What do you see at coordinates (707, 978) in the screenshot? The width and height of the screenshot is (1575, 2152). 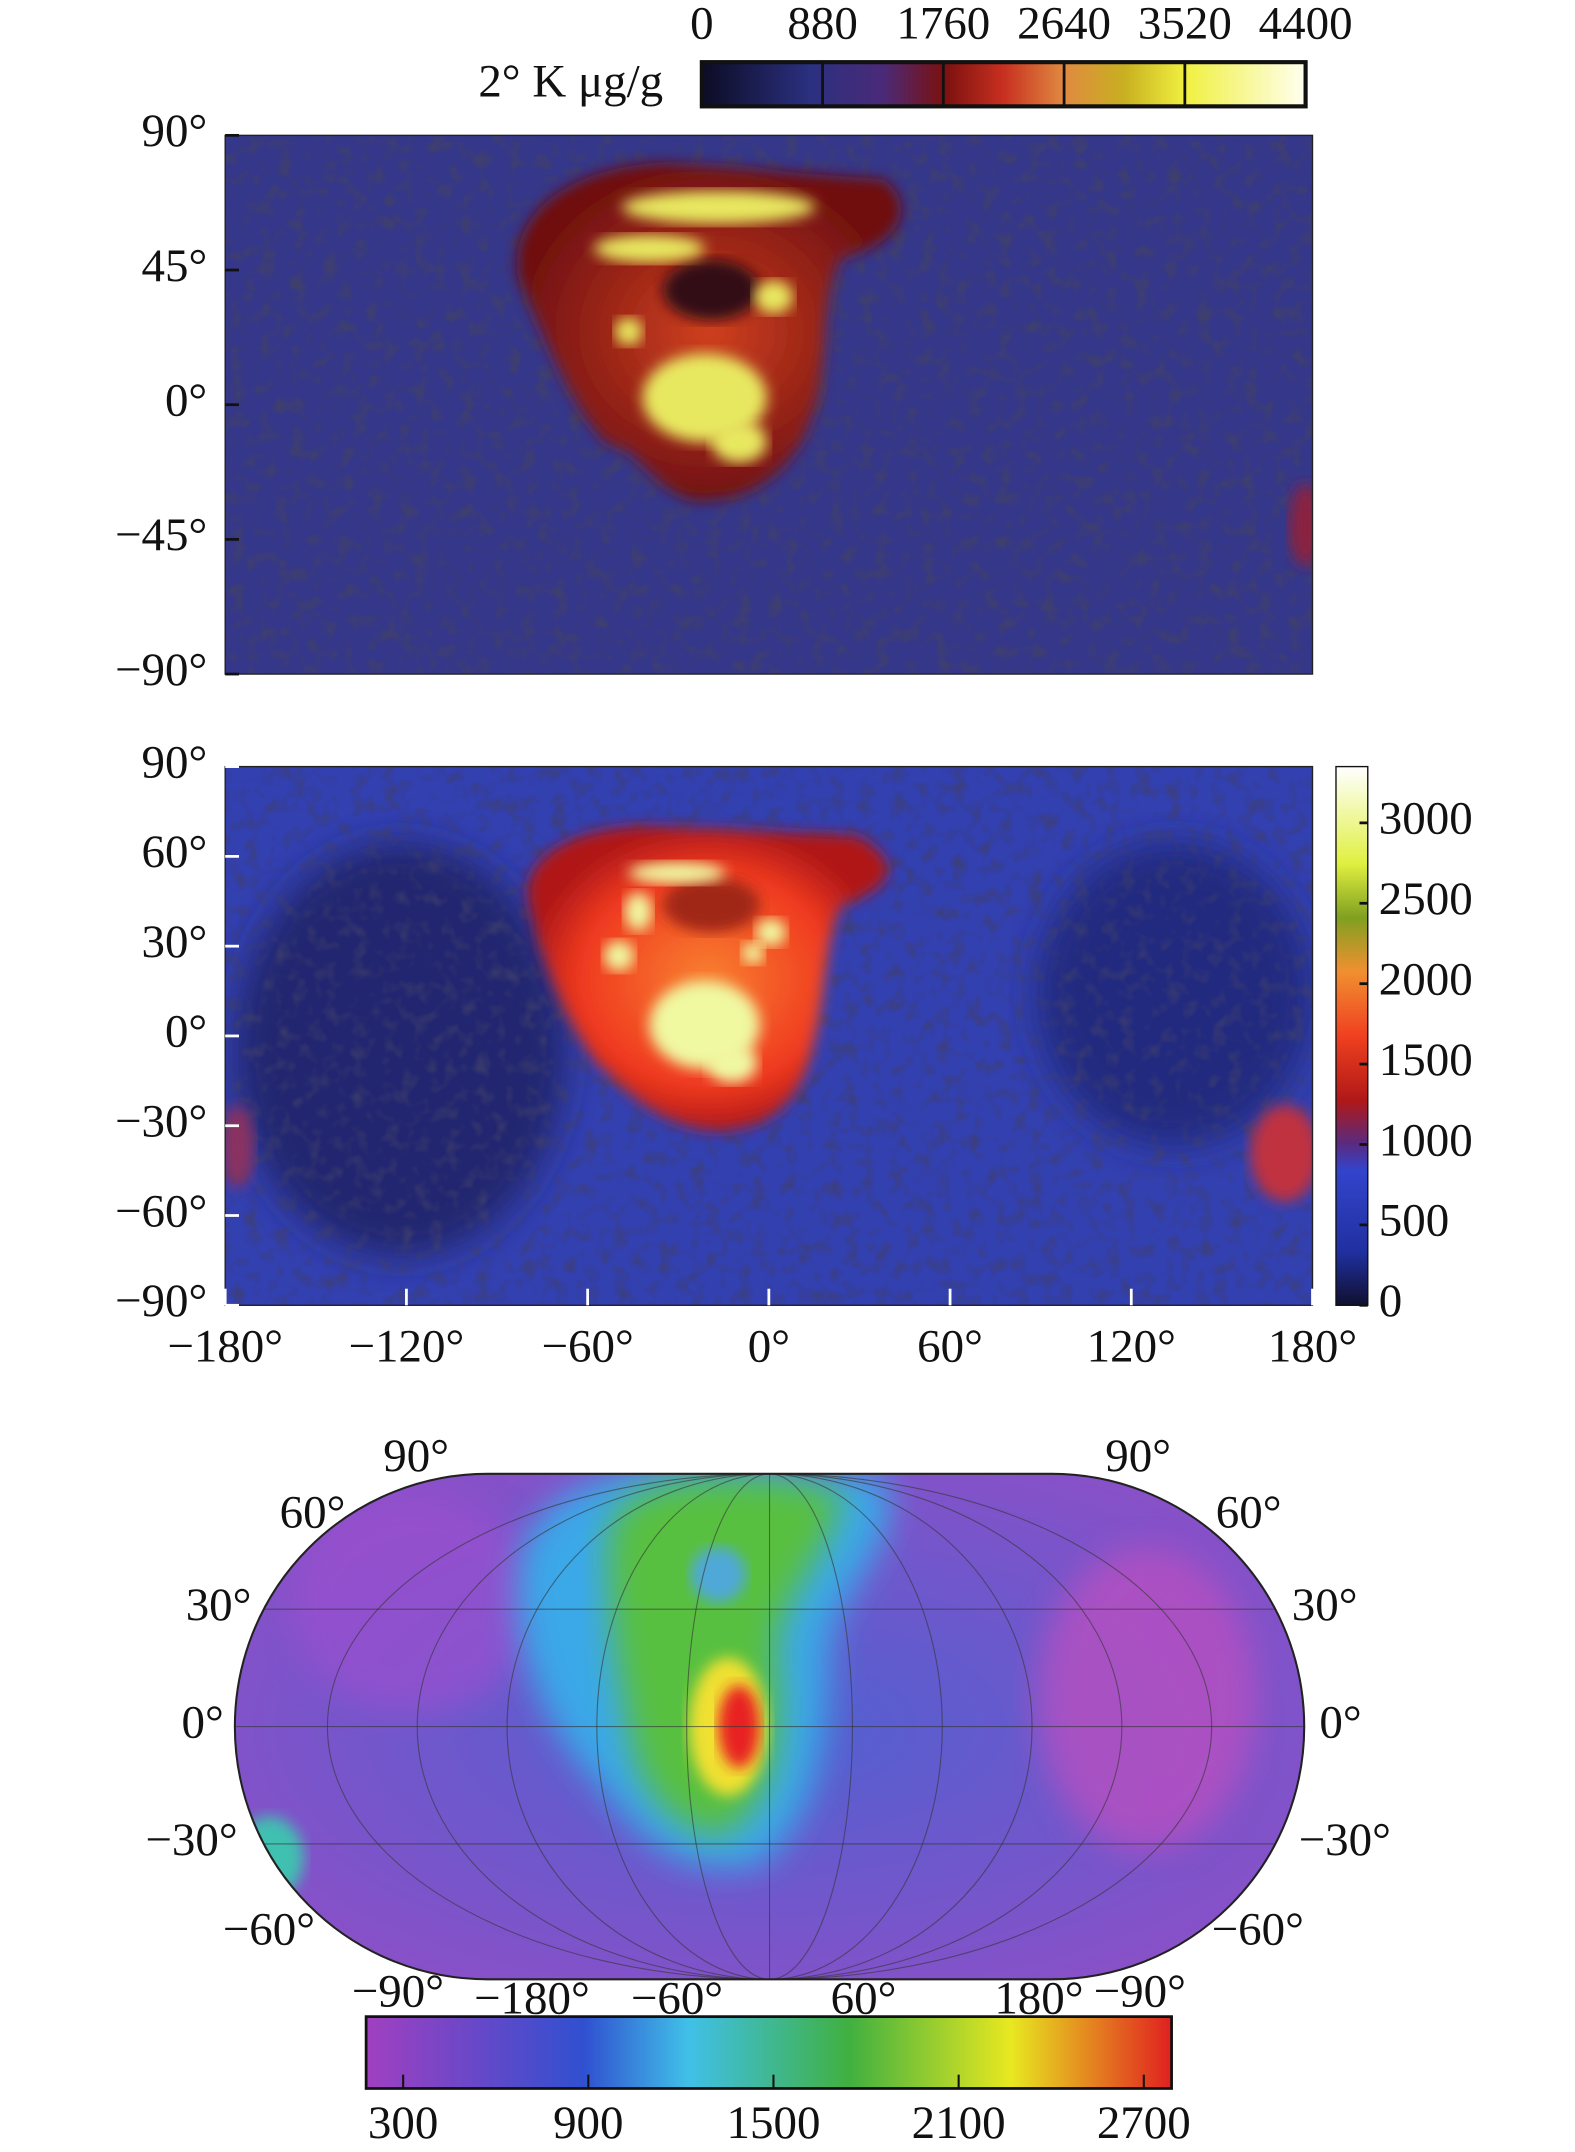 I see `hot-region` at bounding box center [707, 978].